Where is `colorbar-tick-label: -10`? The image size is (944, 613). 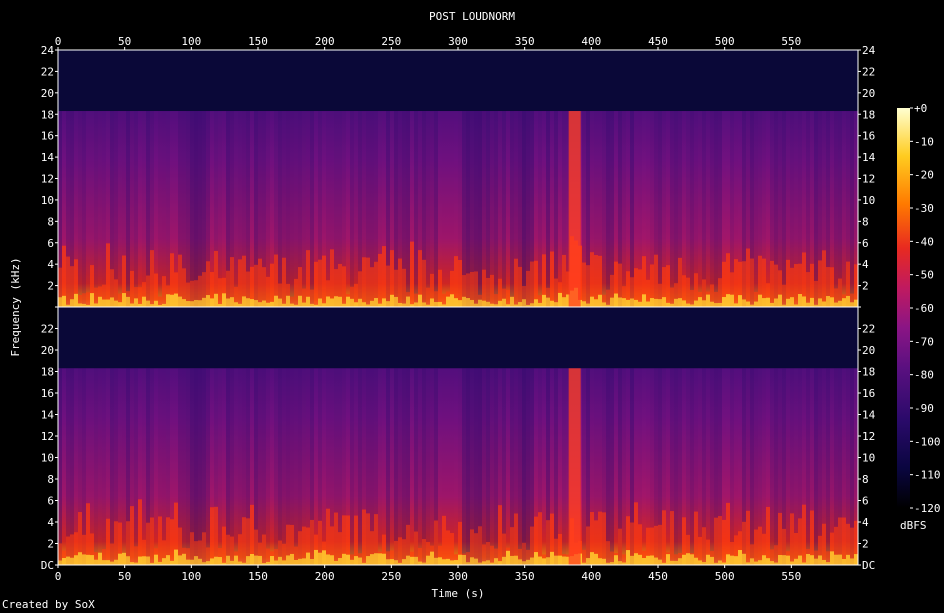 colorbar-tick-label: -10 is located at coordinates (924, 141).